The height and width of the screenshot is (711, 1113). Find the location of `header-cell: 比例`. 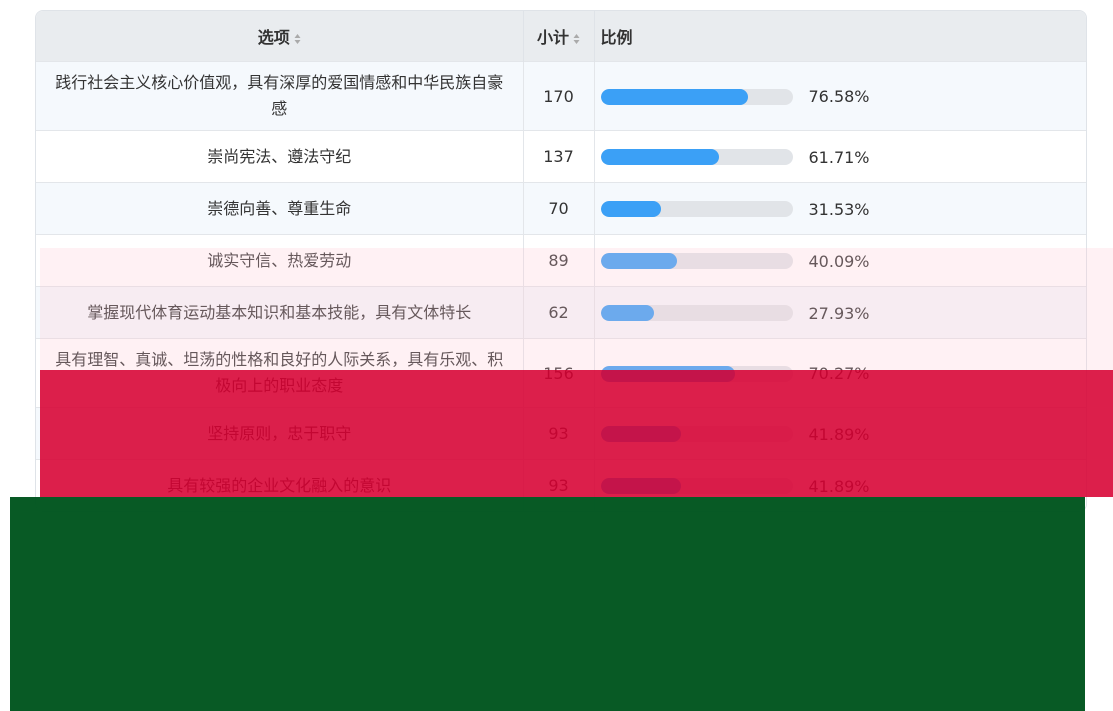

header-cell: 比例 is located at coordinates (840, 36).